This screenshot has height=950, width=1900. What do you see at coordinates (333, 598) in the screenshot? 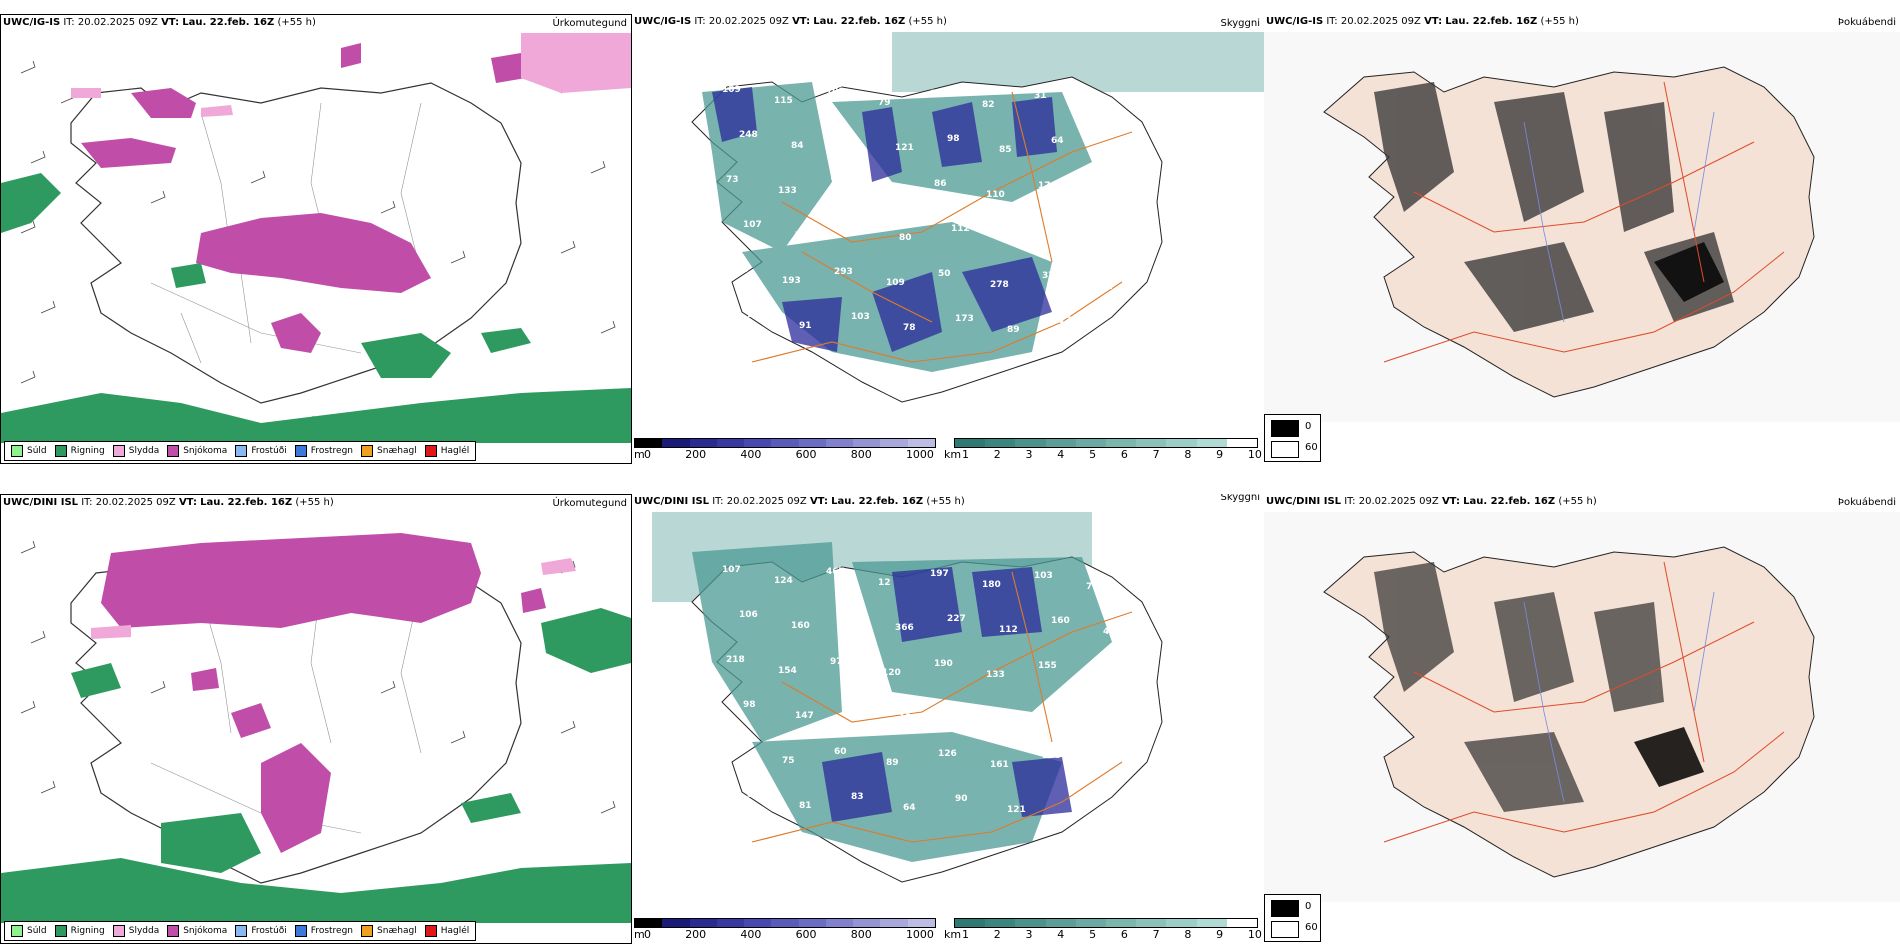
I see `sleet-areas` at bounding box center [333, 598].